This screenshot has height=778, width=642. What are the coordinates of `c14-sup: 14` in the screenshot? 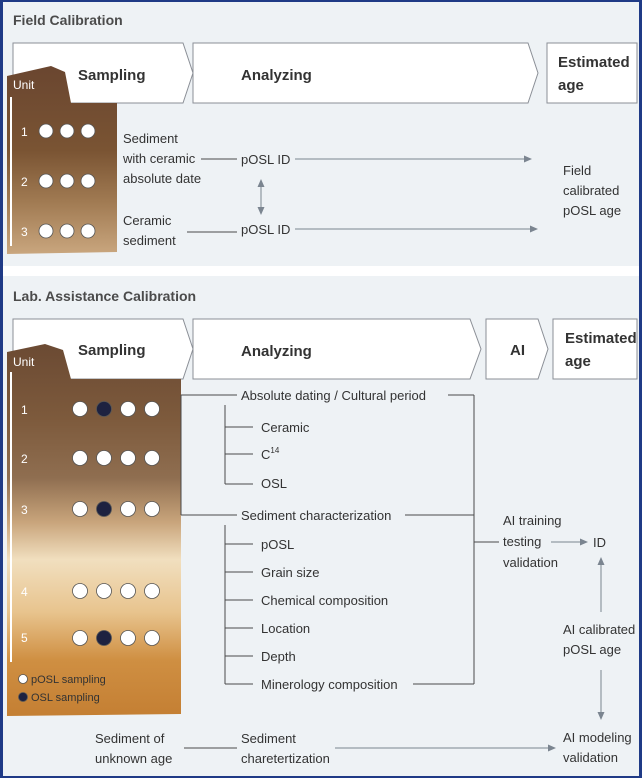 It's located at (274, 450).